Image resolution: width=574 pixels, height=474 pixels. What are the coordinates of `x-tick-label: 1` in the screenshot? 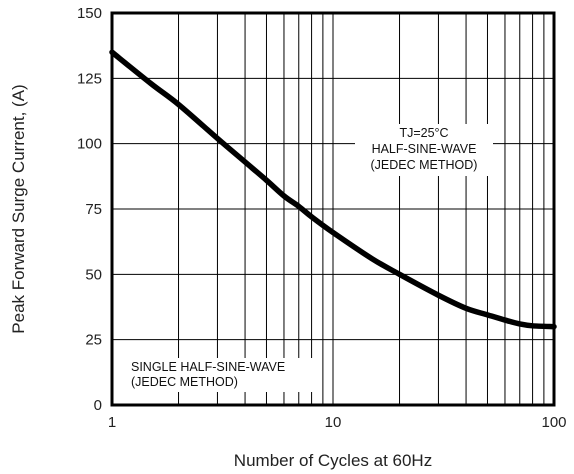 It's located at (112, 422).